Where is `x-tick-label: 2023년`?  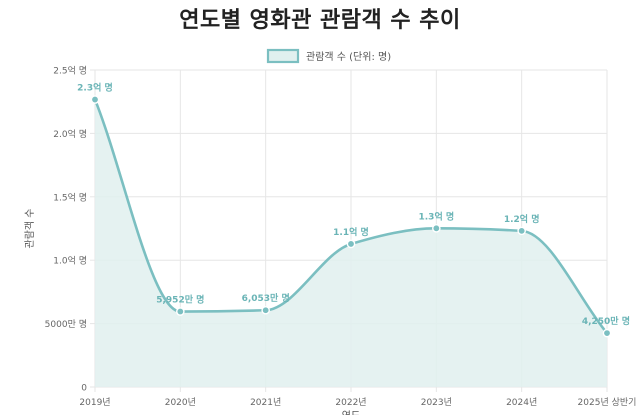
x-tick-label: 2023년 is located at coordinates (436, 402).